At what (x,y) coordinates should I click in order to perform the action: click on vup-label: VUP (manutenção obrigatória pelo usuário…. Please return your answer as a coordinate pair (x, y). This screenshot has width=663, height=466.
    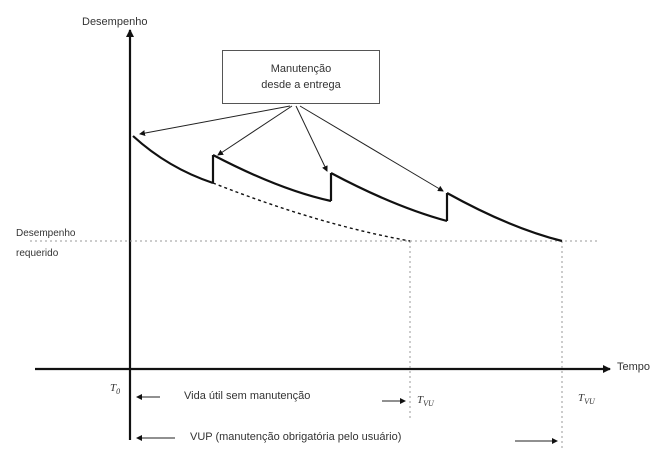
    Looking at the image, I should click on (296, 437).